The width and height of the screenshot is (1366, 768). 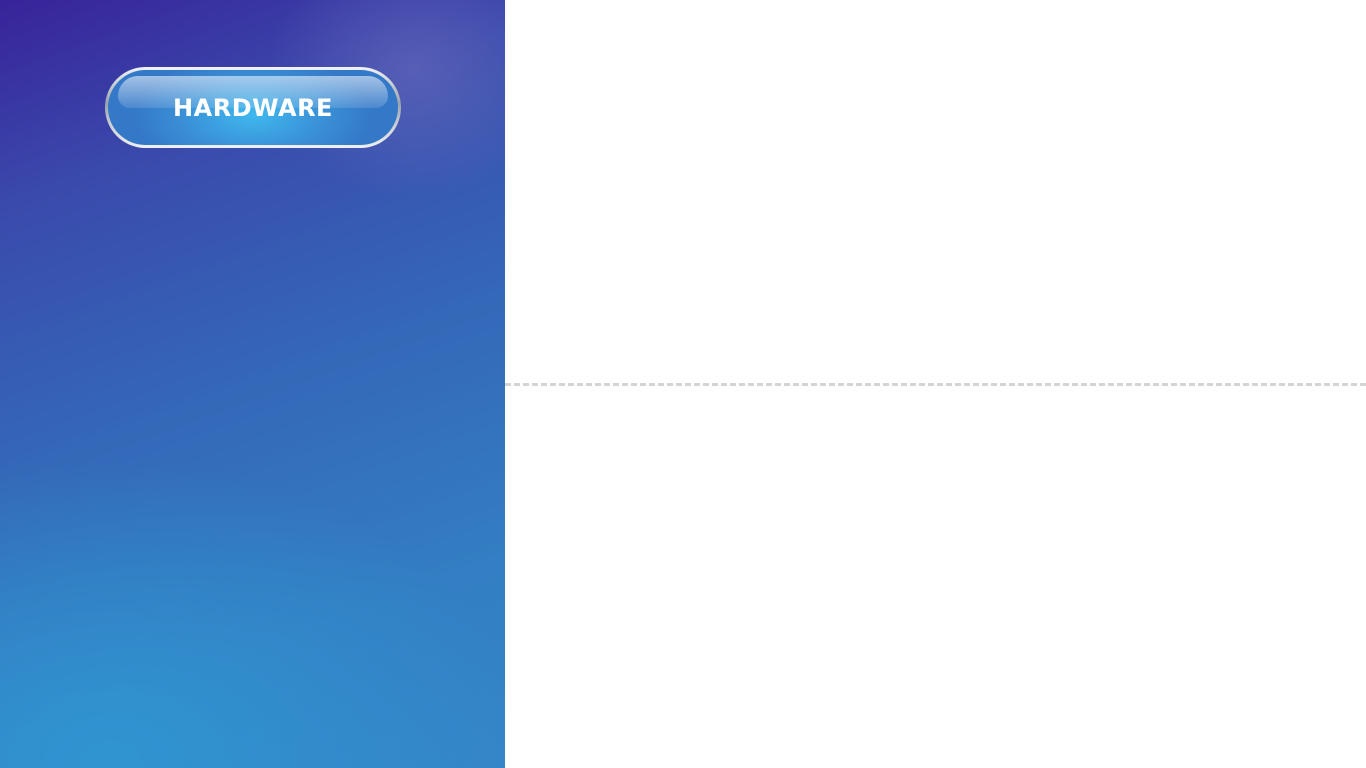 I want to click on hardware-button-label: HARDWARE, so click(x=253, y=107).